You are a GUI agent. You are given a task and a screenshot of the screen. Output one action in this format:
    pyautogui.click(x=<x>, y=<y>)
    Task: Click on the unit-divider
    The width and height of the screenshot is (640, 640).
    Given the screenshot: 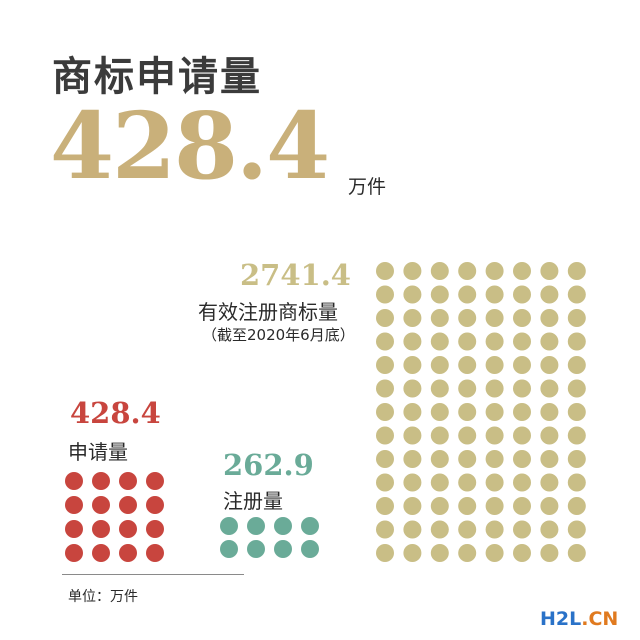 What is the action you would take?
    pyautogui.click(x=153, y=574)
    